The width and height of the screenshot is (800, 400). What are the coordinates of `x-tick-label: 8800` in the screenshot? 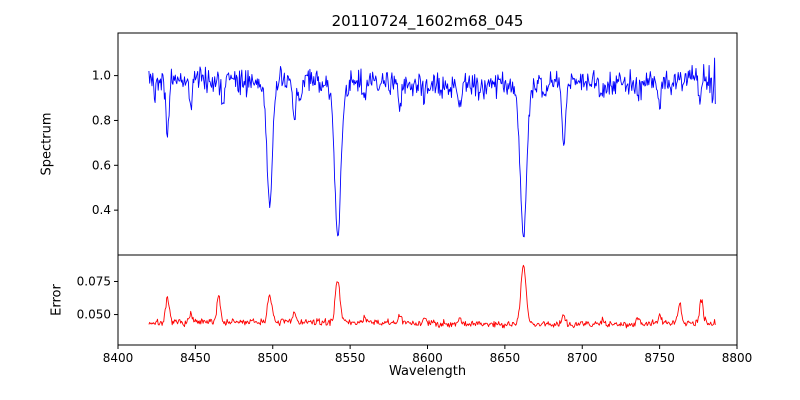 It's located at (737, 358).